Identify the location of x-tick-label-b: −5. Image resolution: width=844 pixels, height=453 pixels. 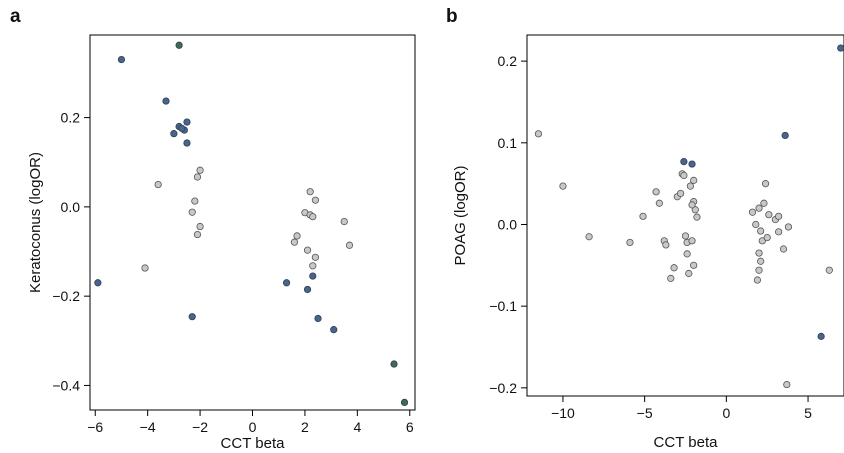
(645, 413).